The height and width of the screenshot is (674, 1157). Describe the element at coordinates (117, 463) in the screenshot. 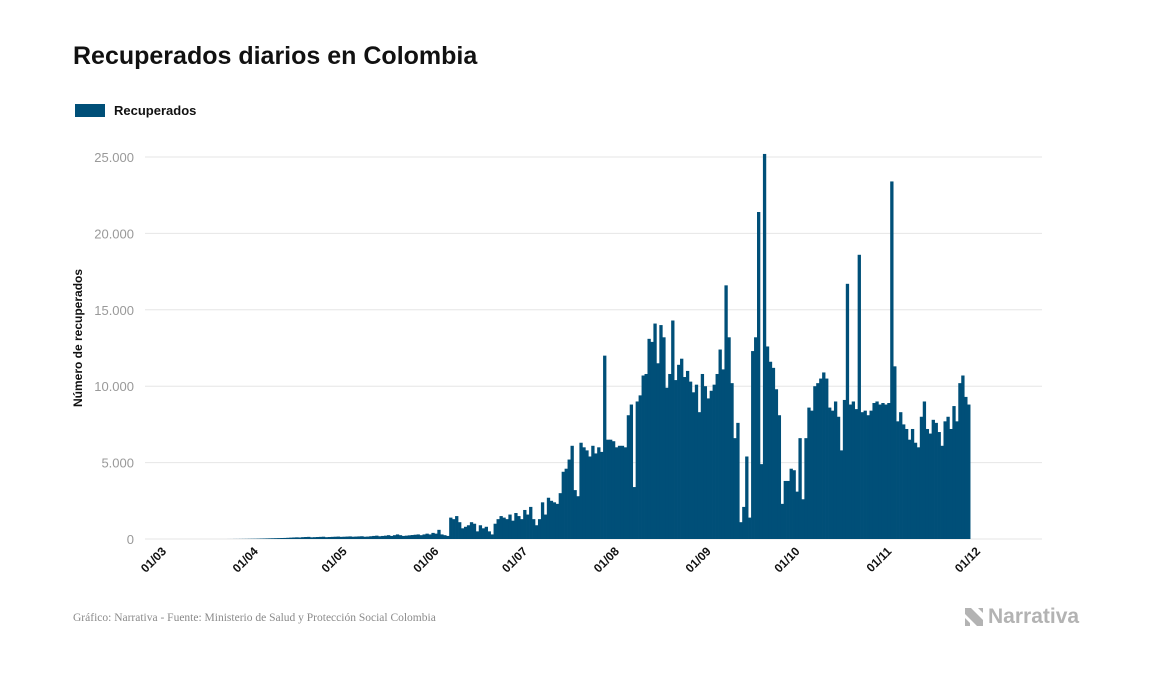

I see `y-tick-label: 5.000` at that location.